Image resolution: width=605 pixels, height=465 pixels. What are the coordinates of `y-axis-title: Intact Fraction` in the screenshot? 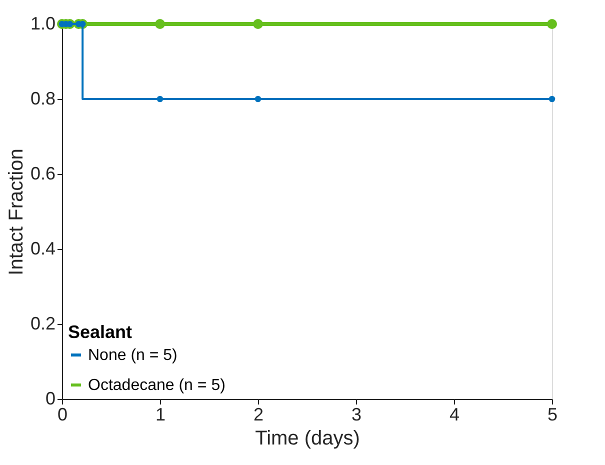 It's located at (16, 212).